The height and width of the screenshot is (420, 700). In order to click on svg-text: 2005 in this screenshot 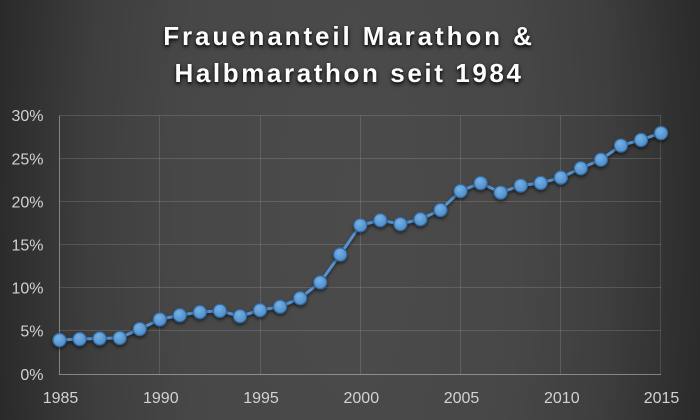, I will do `click(462, 398)`.